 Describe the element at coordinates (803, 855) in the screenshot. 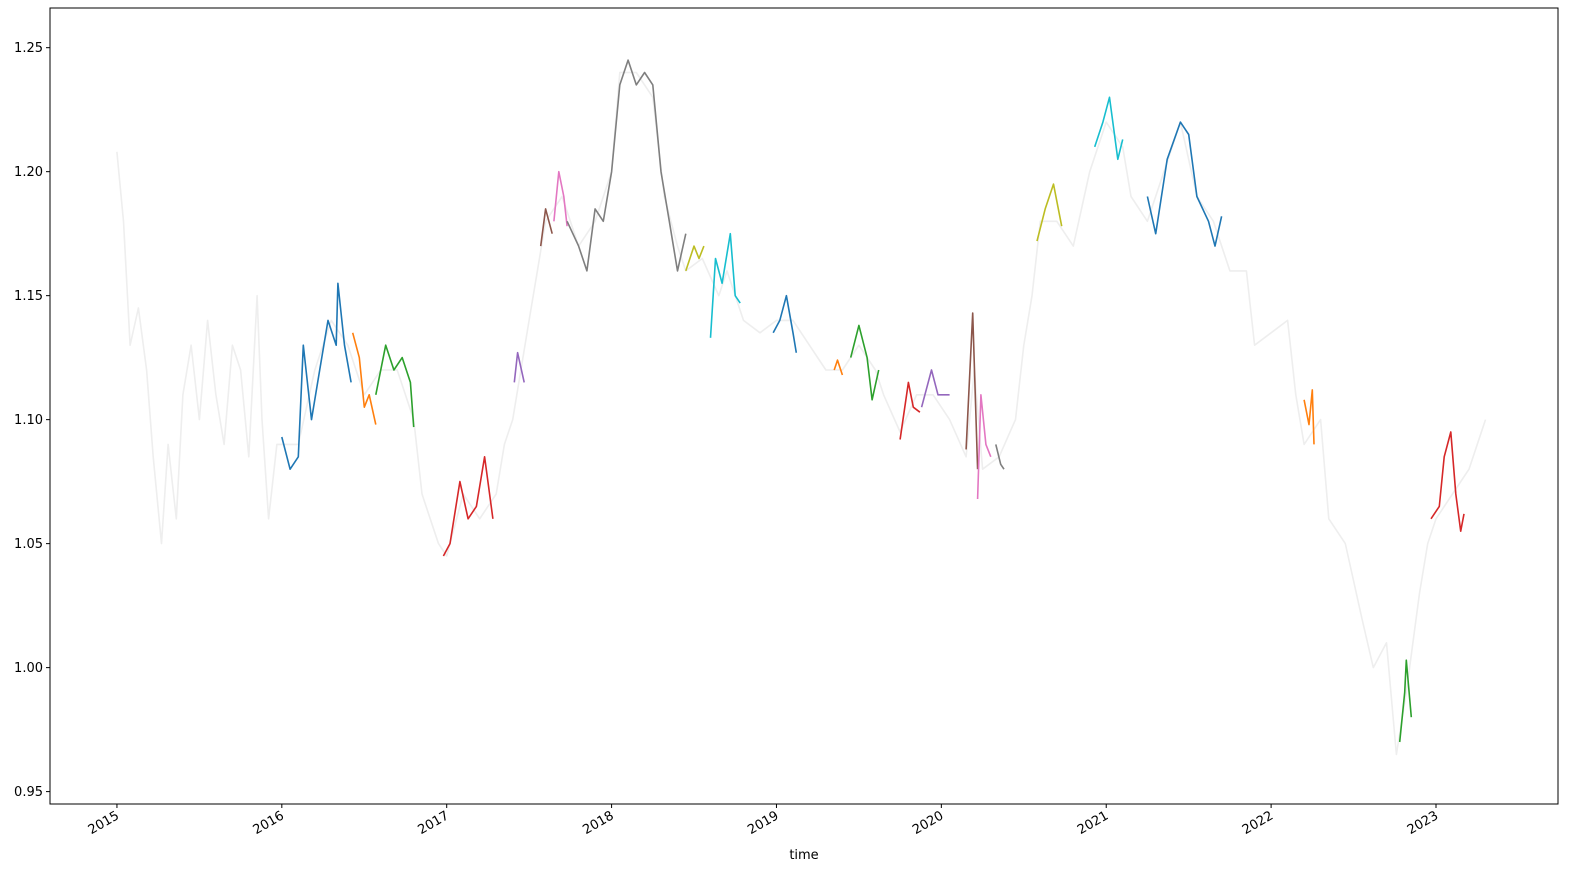

I see `x-axis-label: time` at that location.